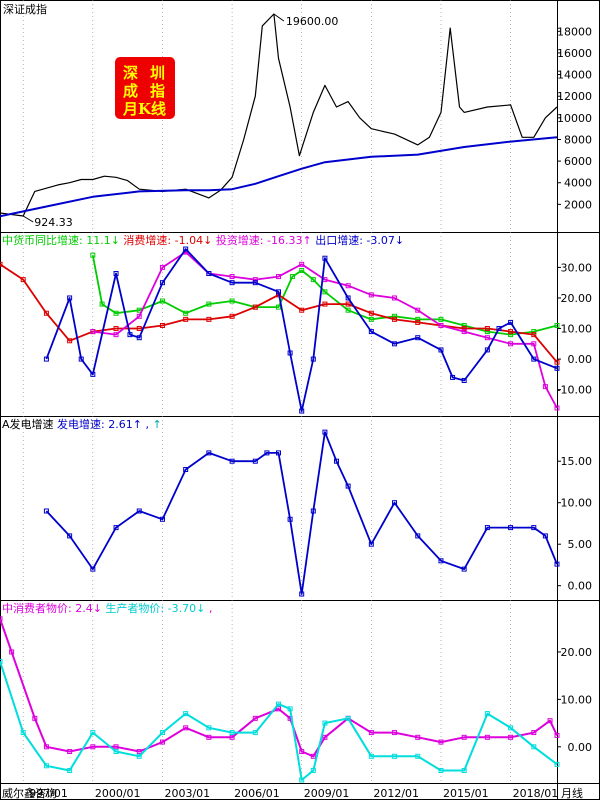  I want to click on panel2-legend-item: 投资增速: -16.33↑, so click(265, 240).